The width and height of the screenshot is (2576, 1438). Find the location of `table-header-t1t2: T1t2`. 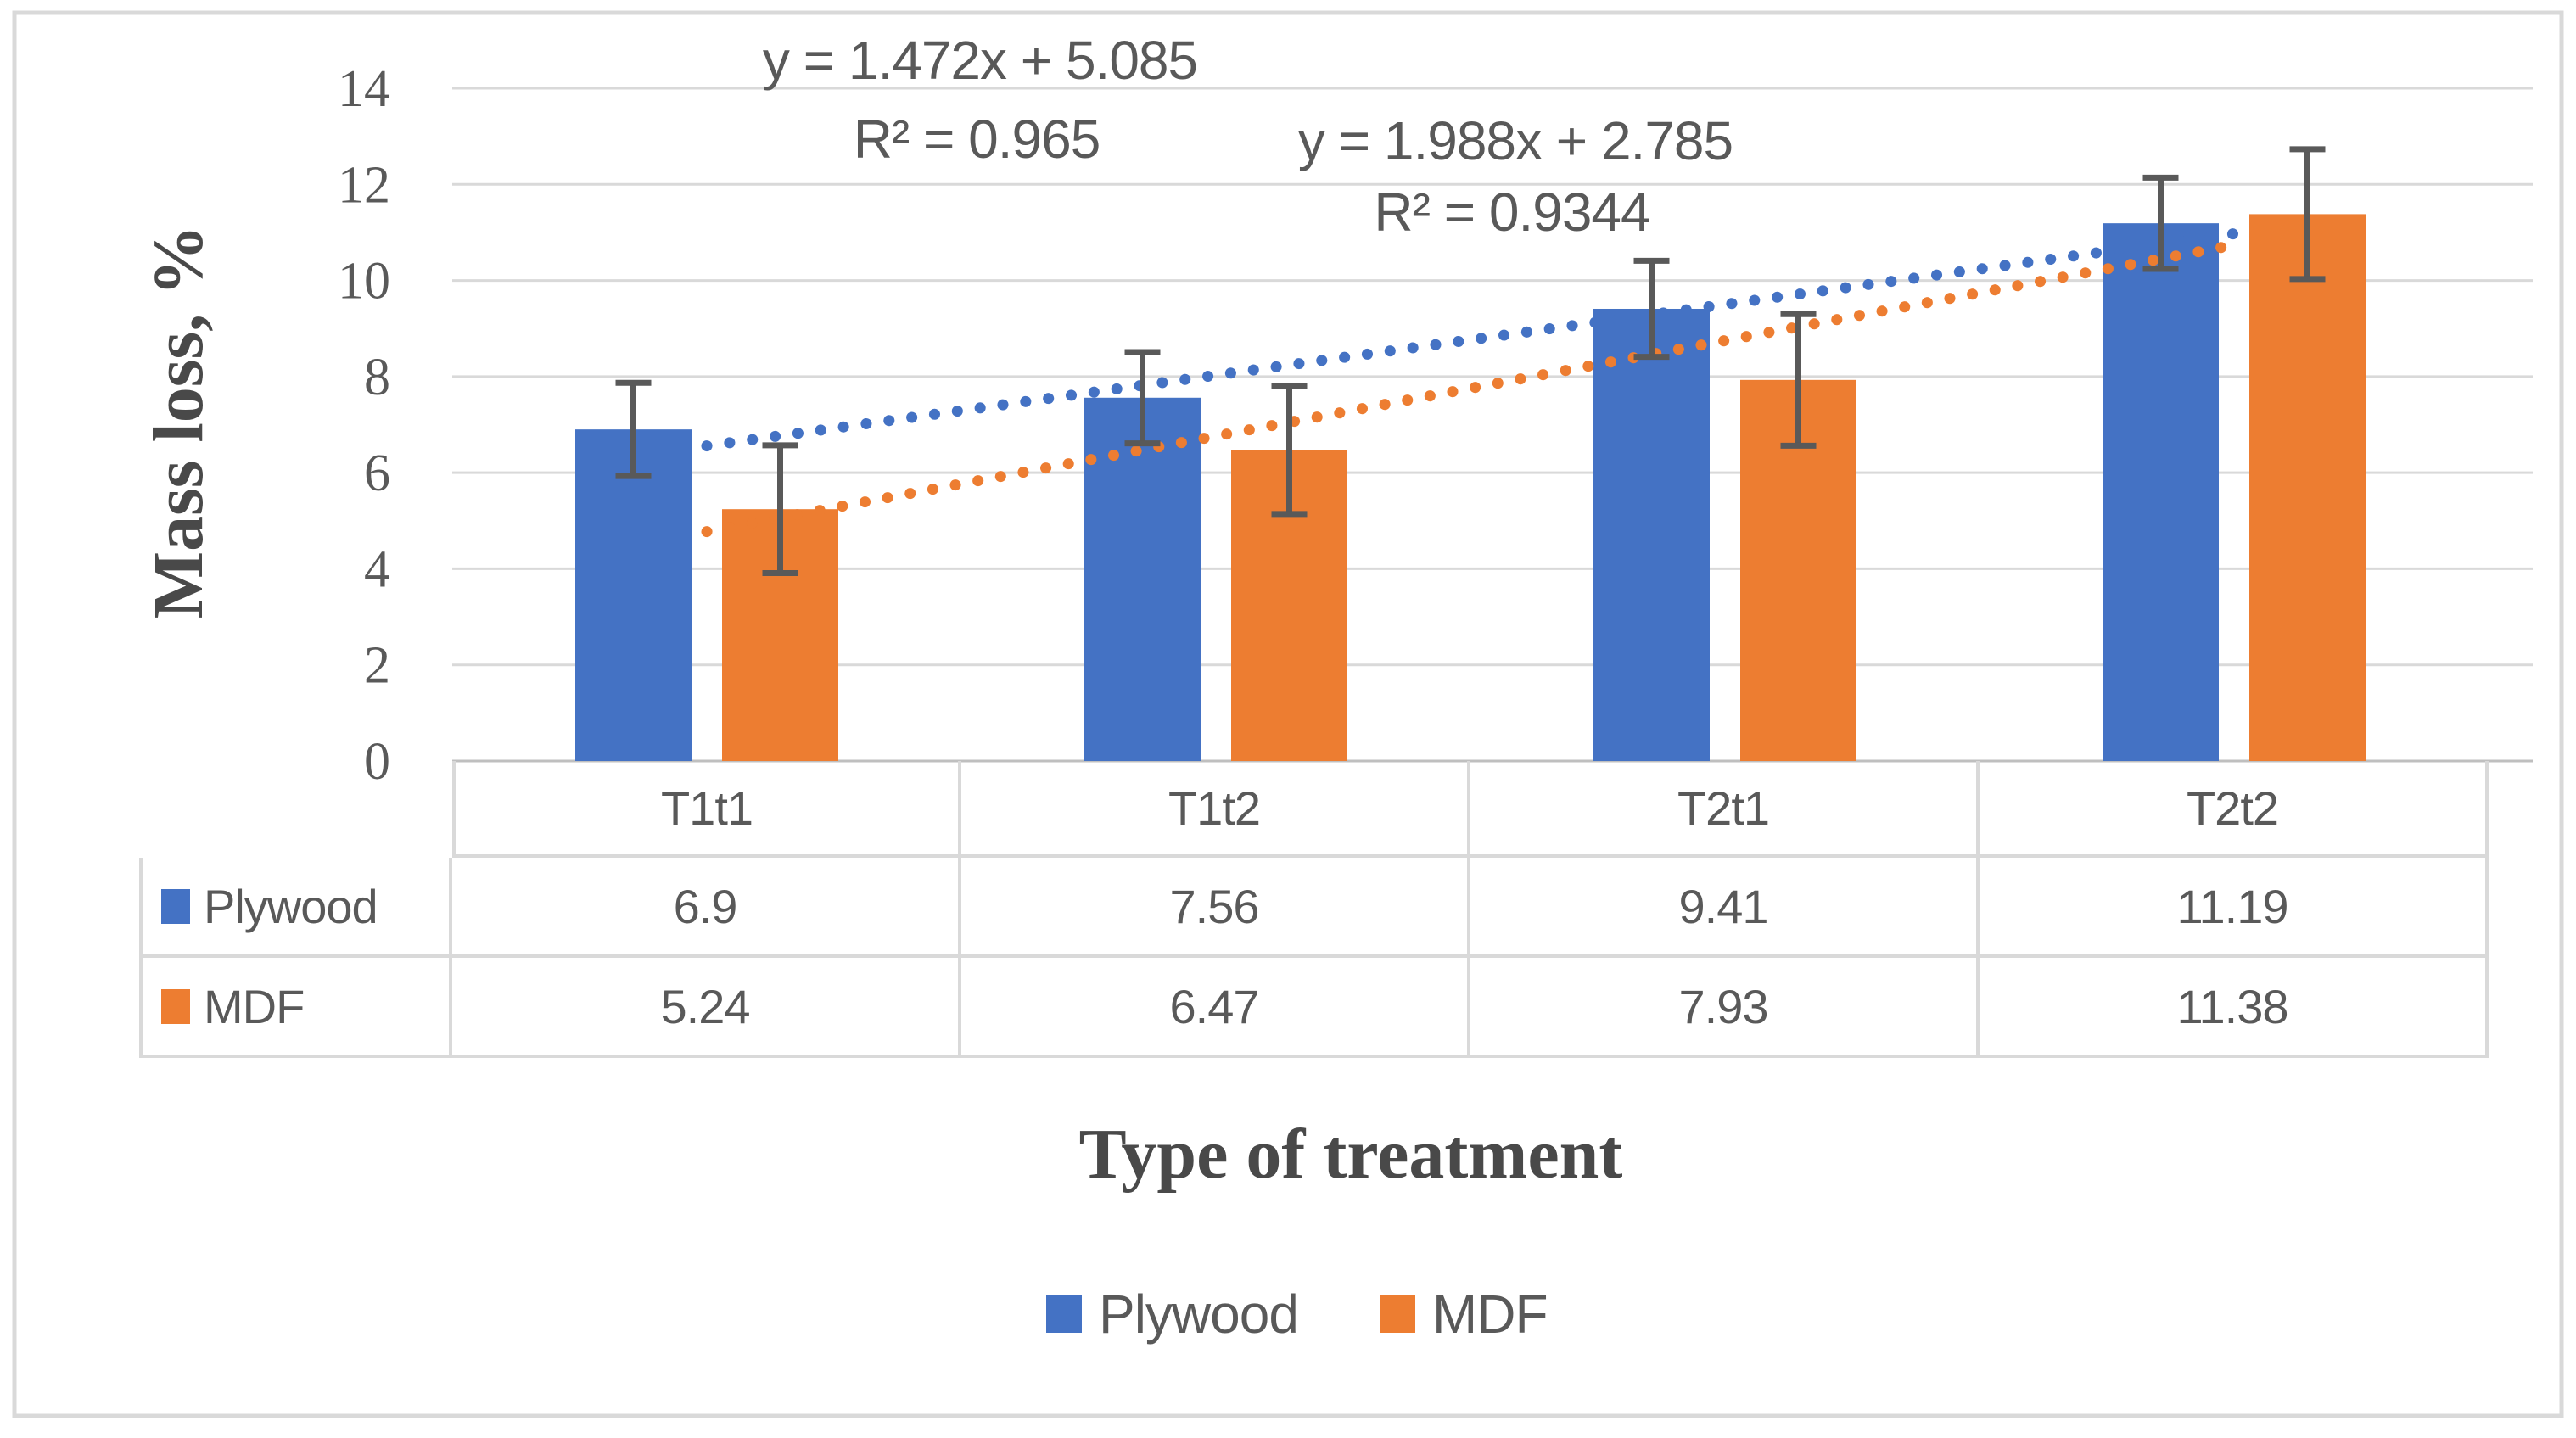

table-header-t1t2: T1t2 is located at coordinates (1216, 810).